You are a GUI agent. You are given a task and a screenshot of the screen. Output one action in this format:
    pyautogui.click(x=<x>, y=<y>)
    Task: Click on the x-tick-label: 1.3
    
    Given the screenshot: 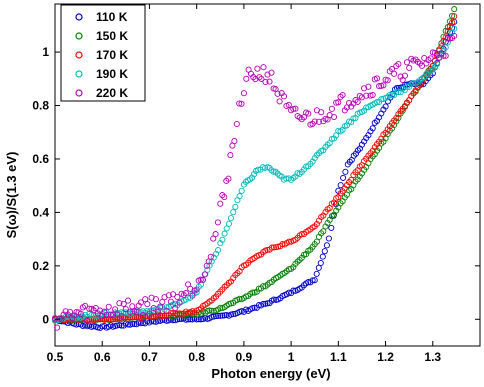 What is the action you would take?
    pyautogui.click(x=432, y=357)
    